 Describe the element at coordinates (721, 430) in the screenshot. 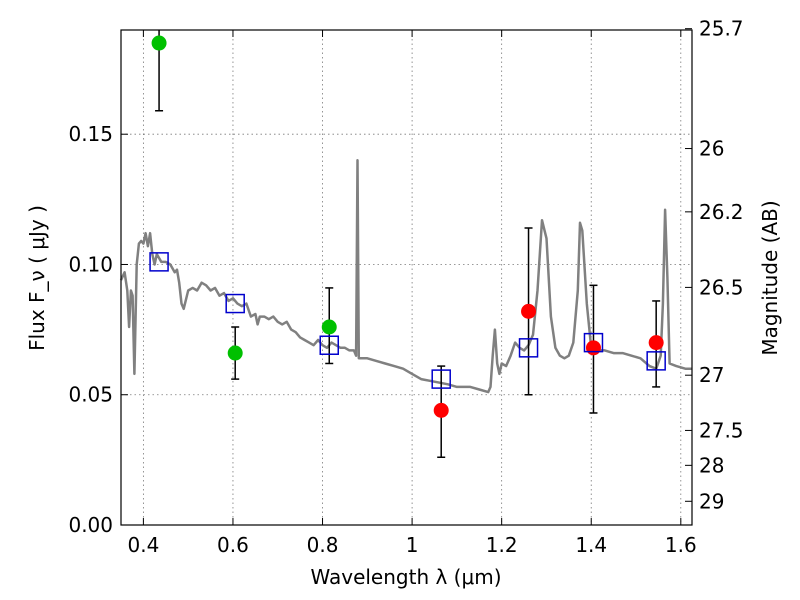

I see `mag-tick-label: 27.5` at that location.